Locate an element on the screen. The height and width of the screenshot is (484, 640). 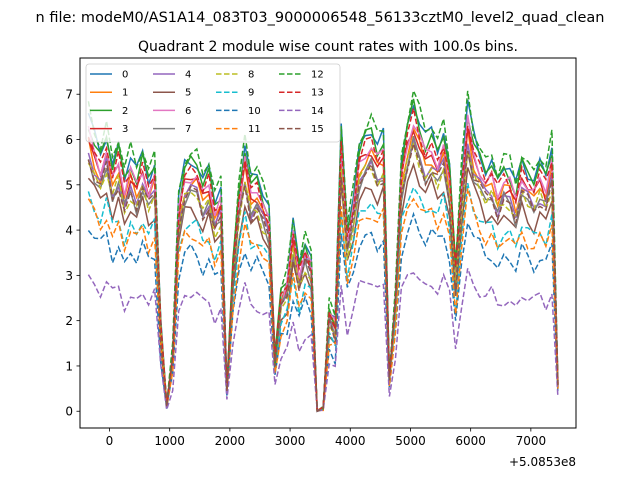
y-tick-label: 2 is located at coordinates (69, 321).